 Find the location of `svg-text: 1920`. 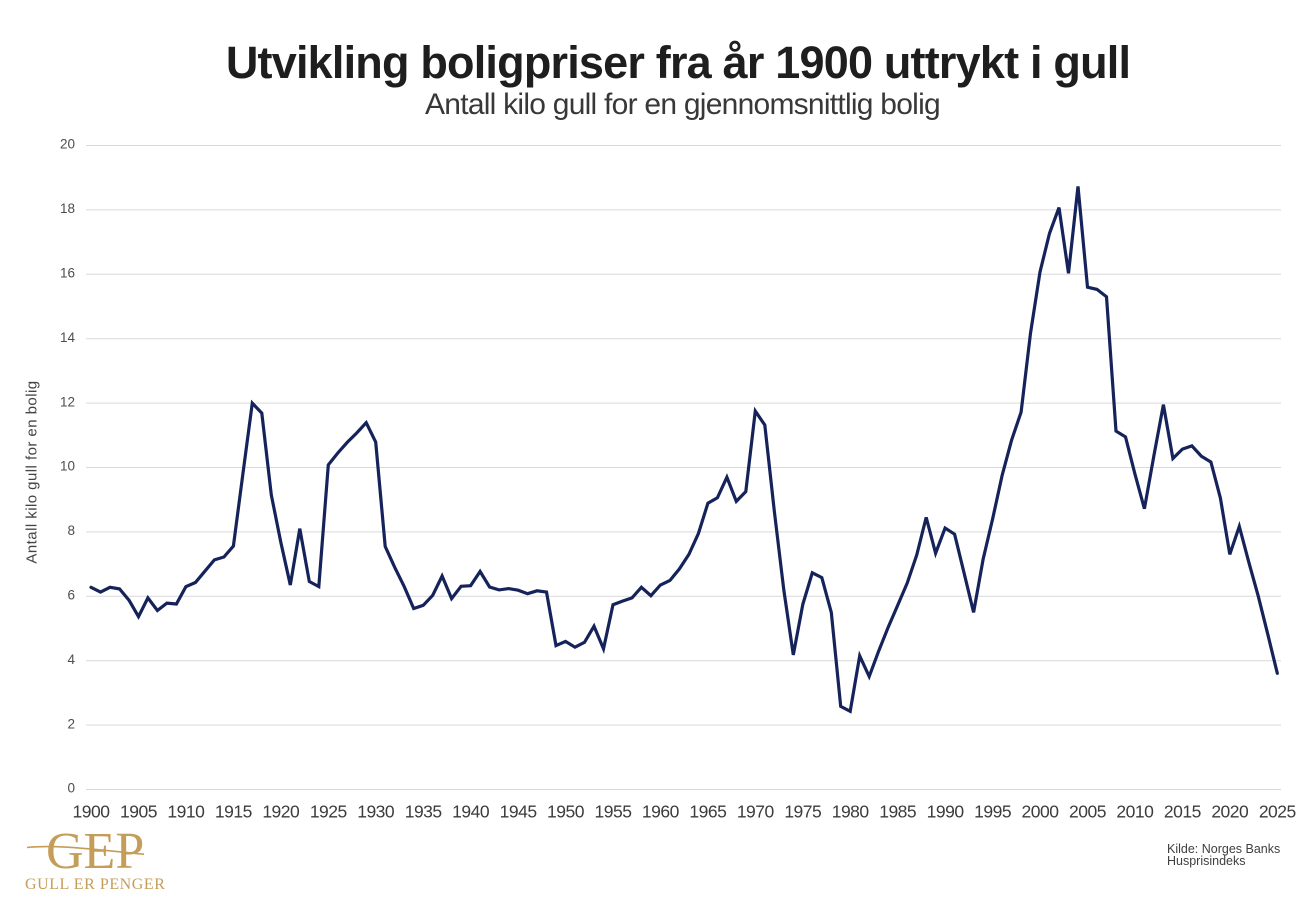

svg-text: 1920 is located at coordinates (281, 812).